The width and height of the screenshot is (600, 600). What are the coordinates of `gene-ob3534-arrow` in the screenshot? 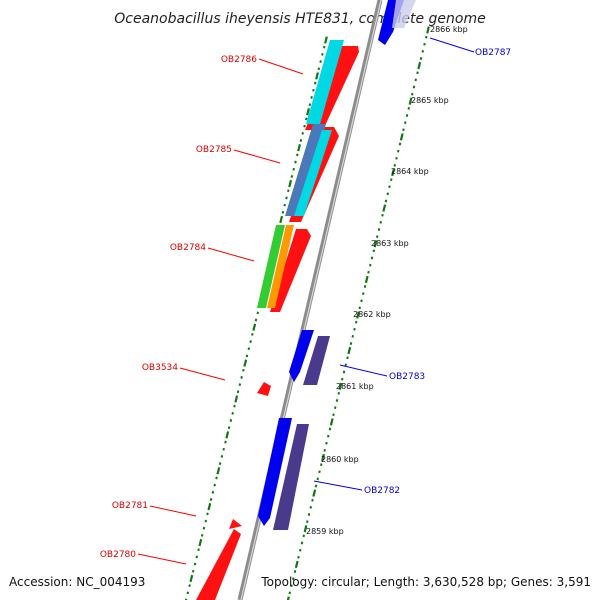 It's located at (264, 389).